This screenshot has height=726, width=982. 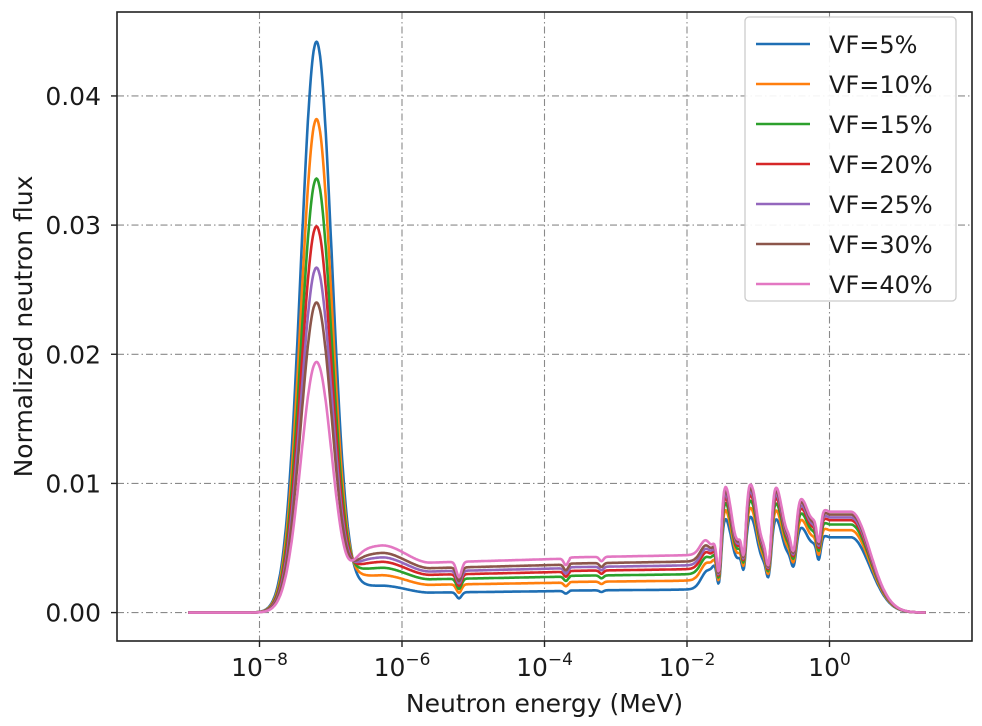 I want to click on y-tick-label: 0.00, so click(x=73, y=613).